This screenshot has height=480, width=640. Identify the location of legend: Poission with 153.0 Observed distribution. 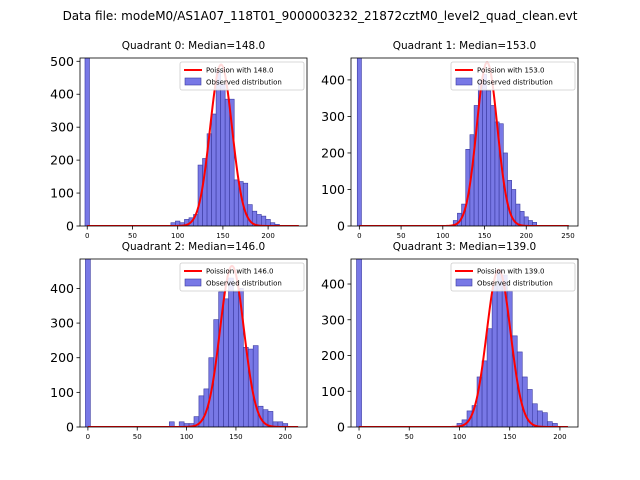
(513, 76).